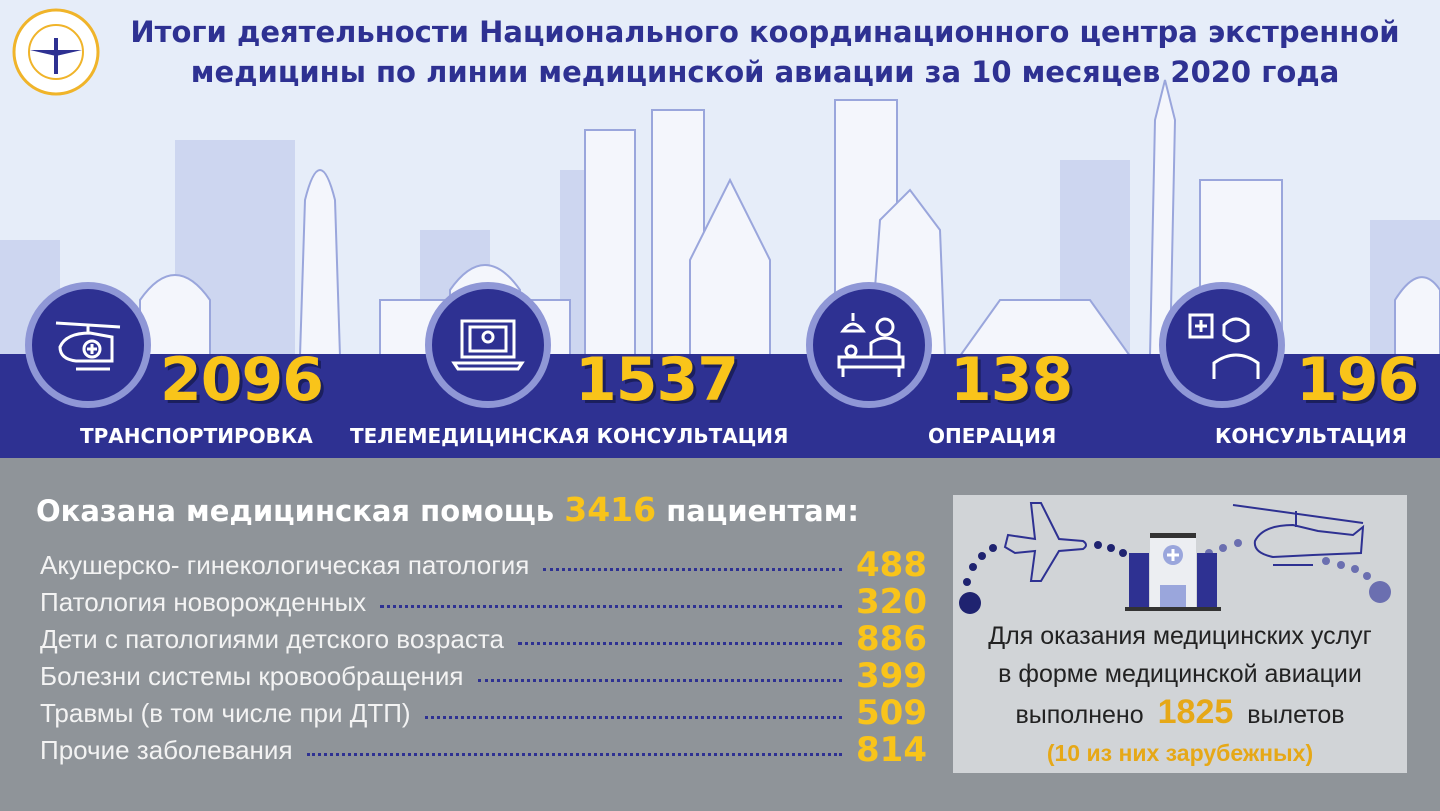 The width and height of the screenshot is (1440, 811). I want to click on flights-note: (10 из них зарубежных), so click(1180, 753).